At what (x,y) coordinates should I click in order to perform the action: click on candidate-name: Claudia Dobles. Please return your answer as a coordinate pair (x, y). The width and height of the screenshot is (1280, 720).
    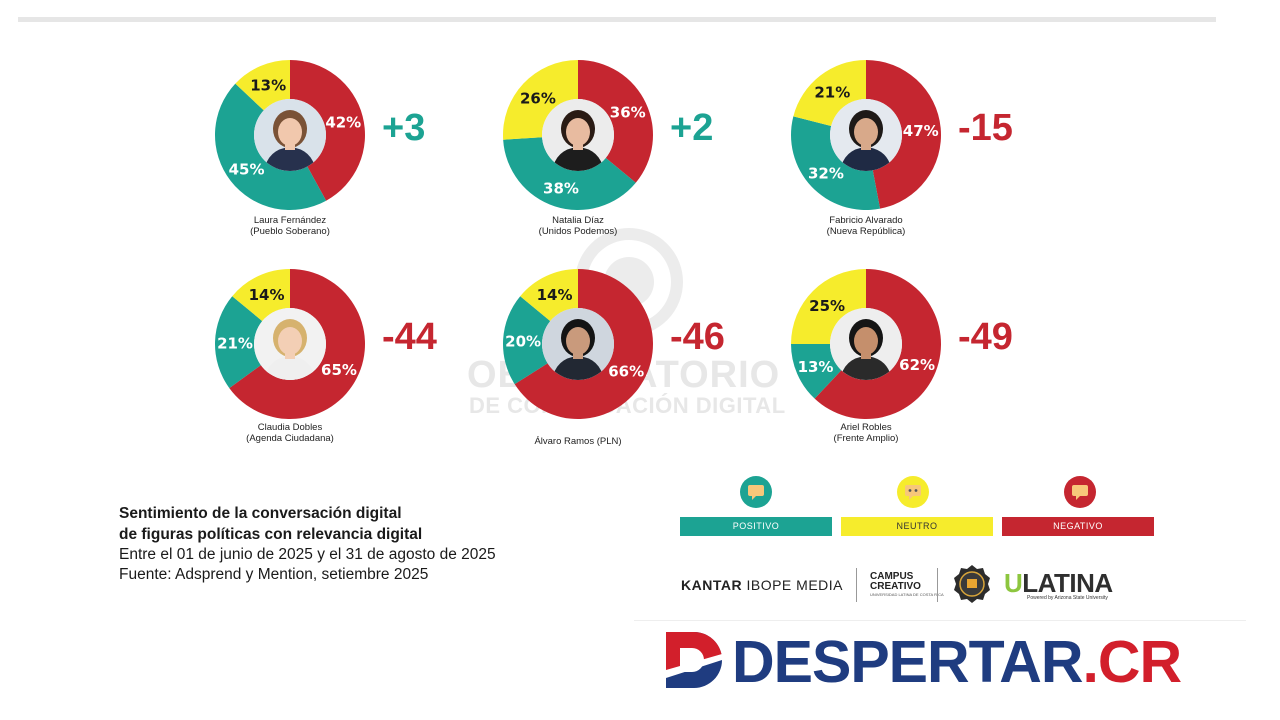
    Looking at the image, I should click on (290, 427).